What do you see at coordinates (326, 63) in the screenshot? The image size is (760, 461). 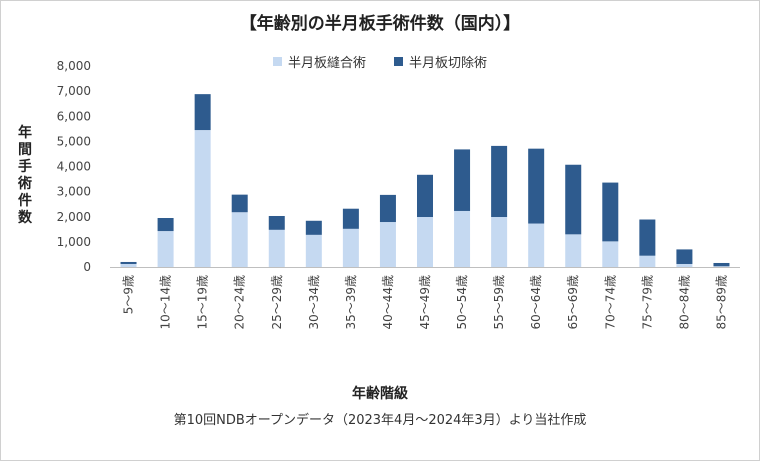 I see `legend-label-suture: 半月板縫合術` at bounding box center [326, 63].